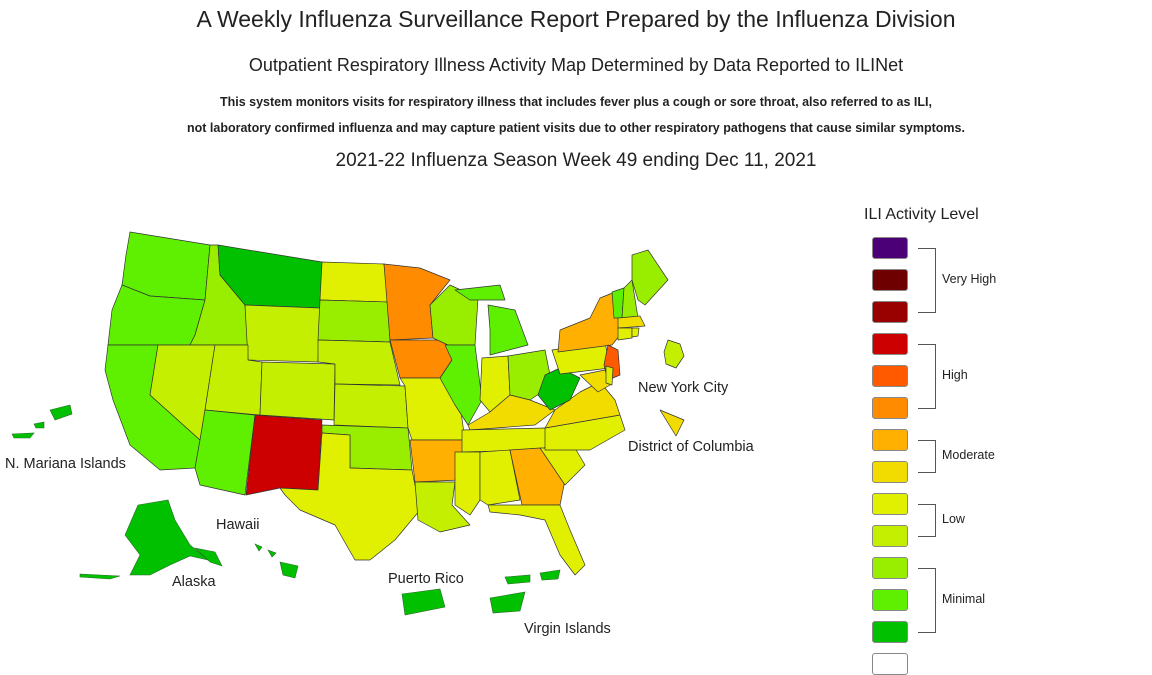 This screenshot has width=1152, height=675. I want to click on hawaii-islands, so click(276, 561).